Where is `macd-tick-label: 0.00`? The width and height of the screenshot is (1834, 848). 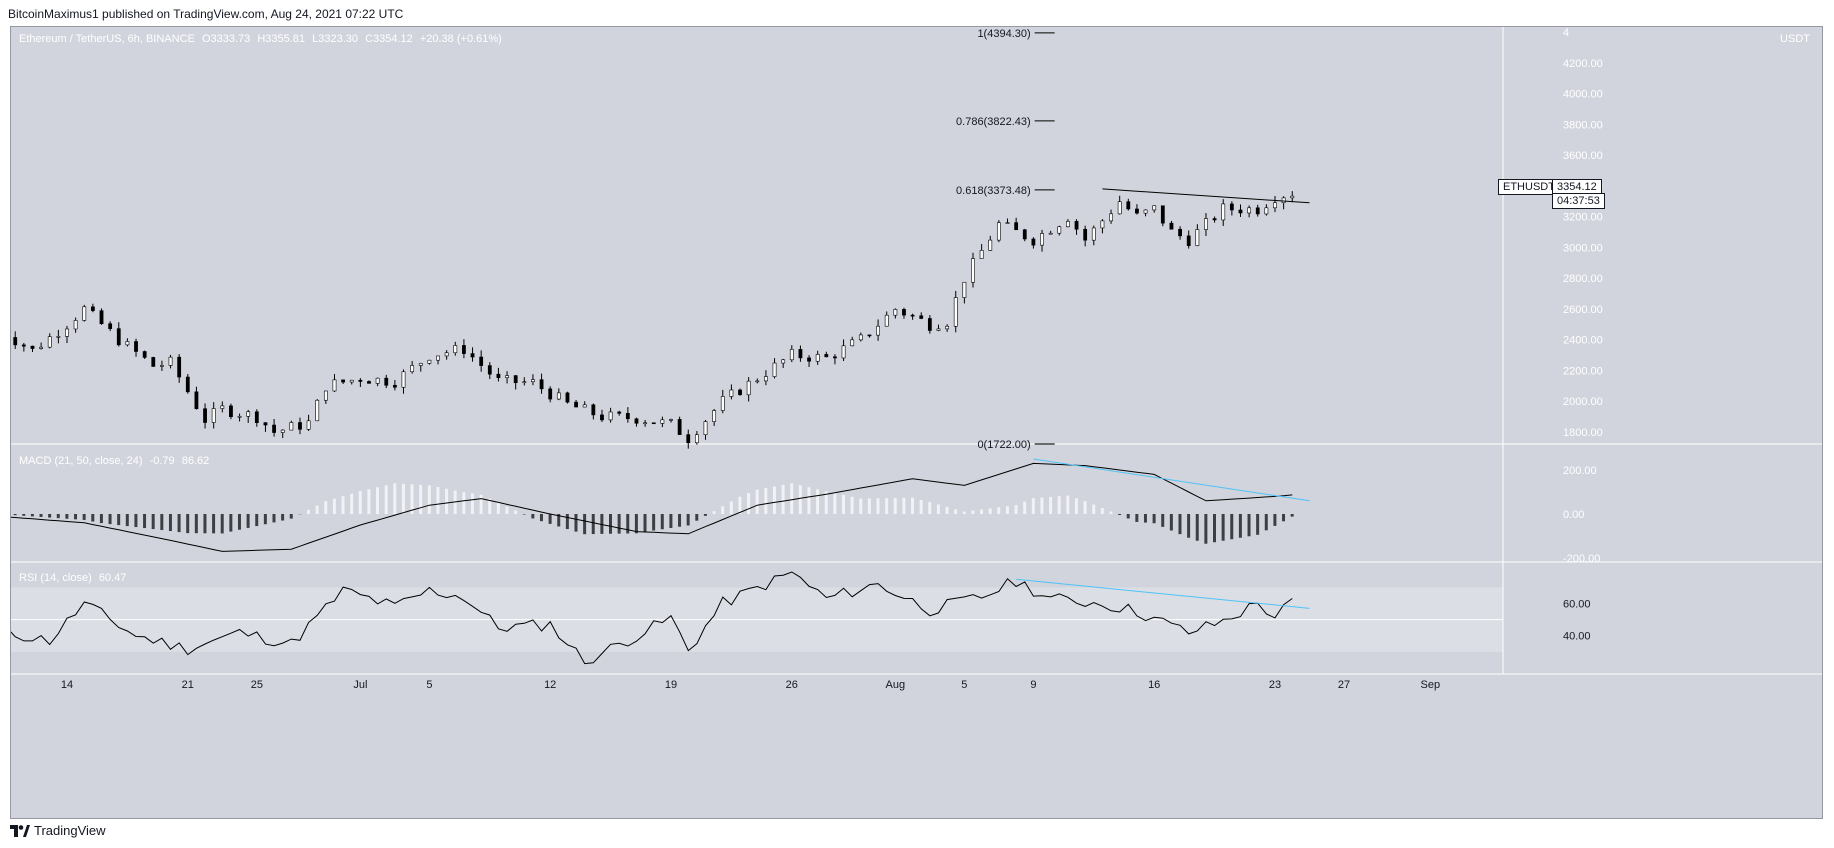 macd-tick-label: 0.00 is located at coordinates (1573, 515).